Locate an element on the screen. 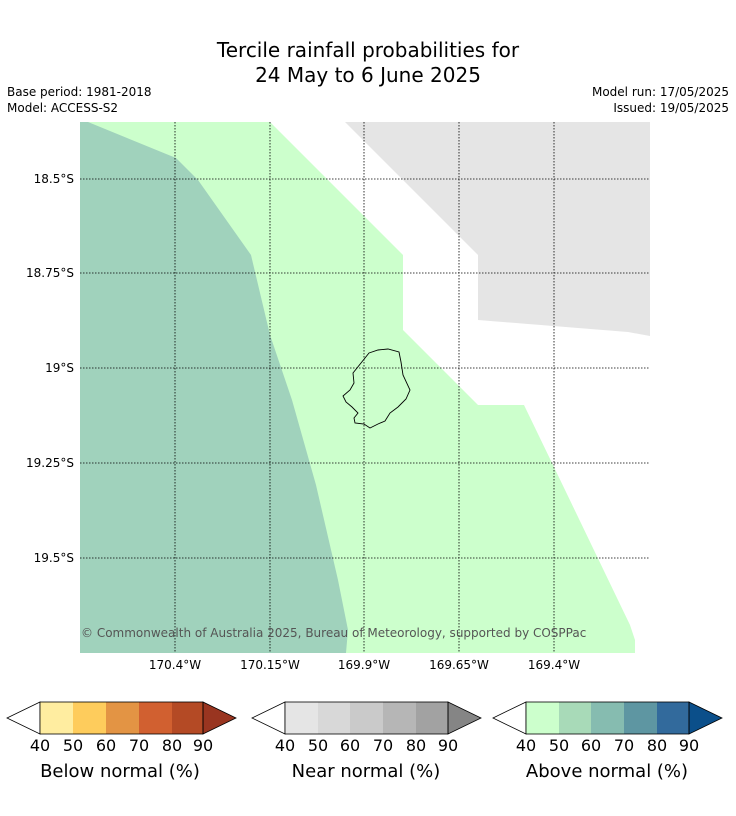 This screenshot has height=816, width=736. title-line-1: Tercile rainfall probabilities for is located at coordinates (368, 50).